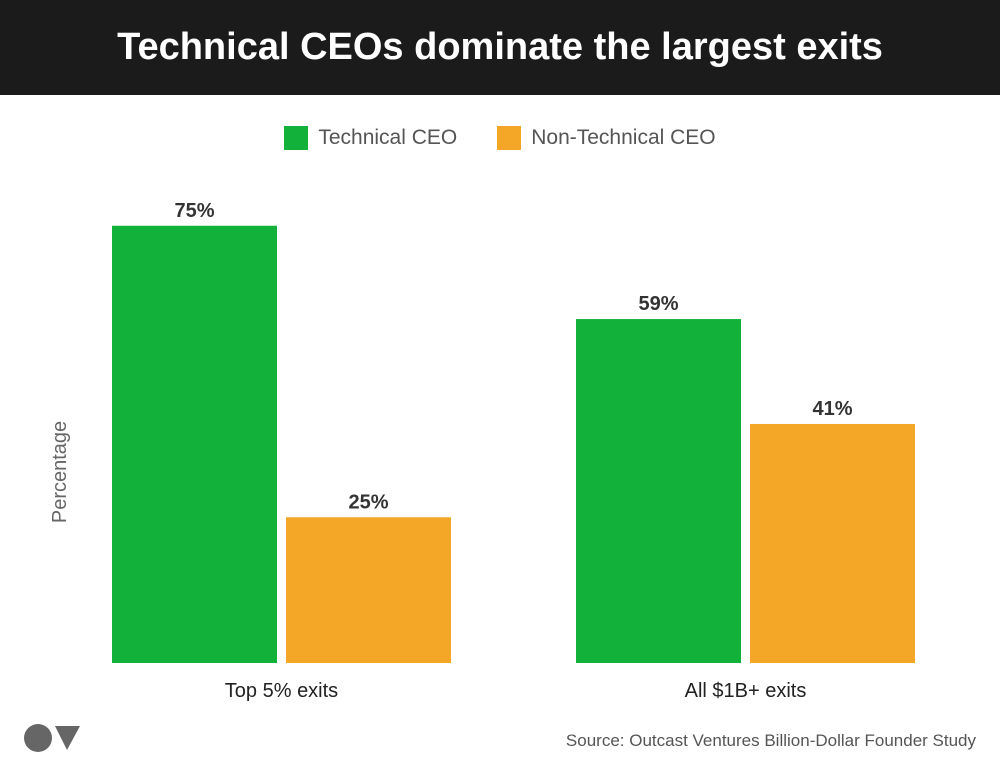 Image resolution: width=1000 pixels, height=776 pixels. Describe the element at coordinates (38, 738) in the screenshot. I see `logo-circle-icon` at that location.